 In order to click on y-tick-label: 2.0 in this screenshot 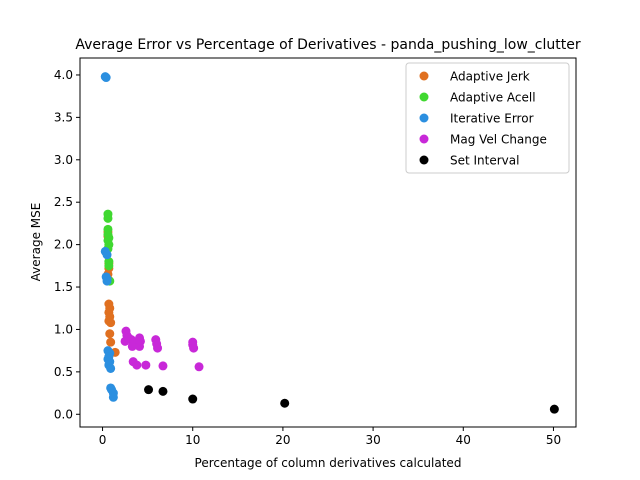, I will do `click(63, 245)`.